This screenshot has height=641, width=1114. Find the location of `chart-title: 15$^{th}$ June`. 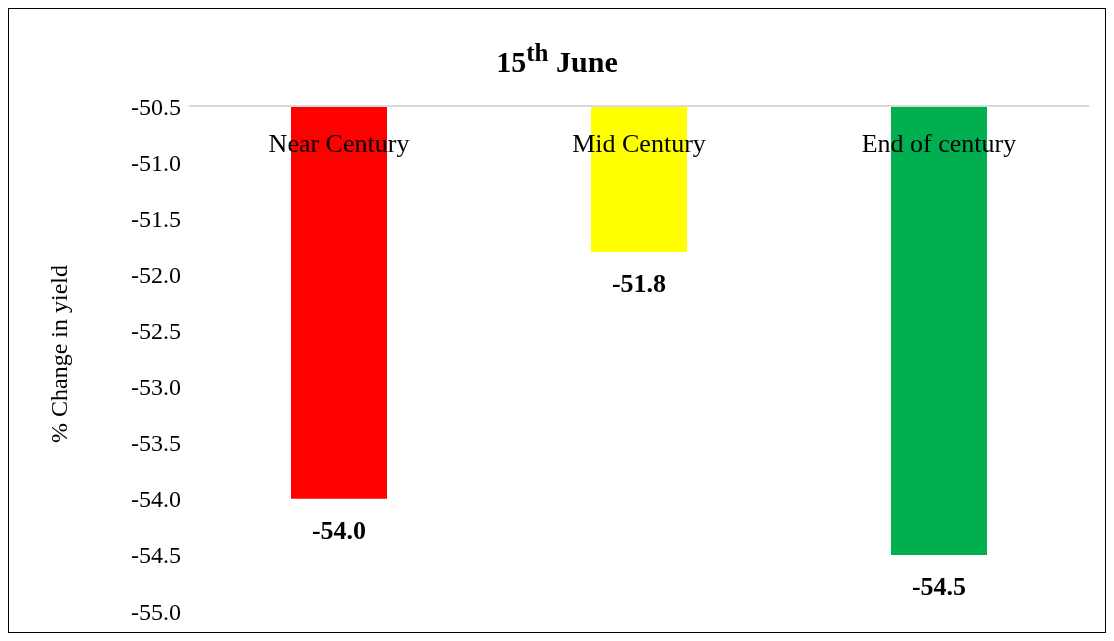

chart-title: 15$^{th}$ June is located at coordinates (557, 59).